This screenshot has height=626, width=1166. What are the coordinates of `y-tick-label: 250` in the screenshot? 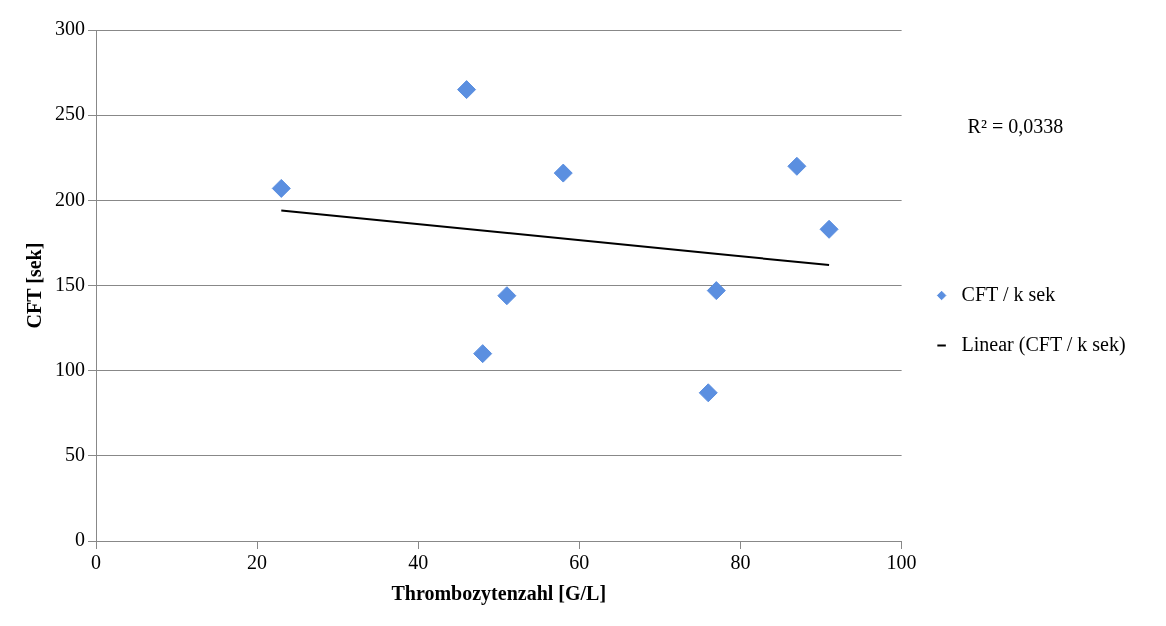 It's located at (70, 113).